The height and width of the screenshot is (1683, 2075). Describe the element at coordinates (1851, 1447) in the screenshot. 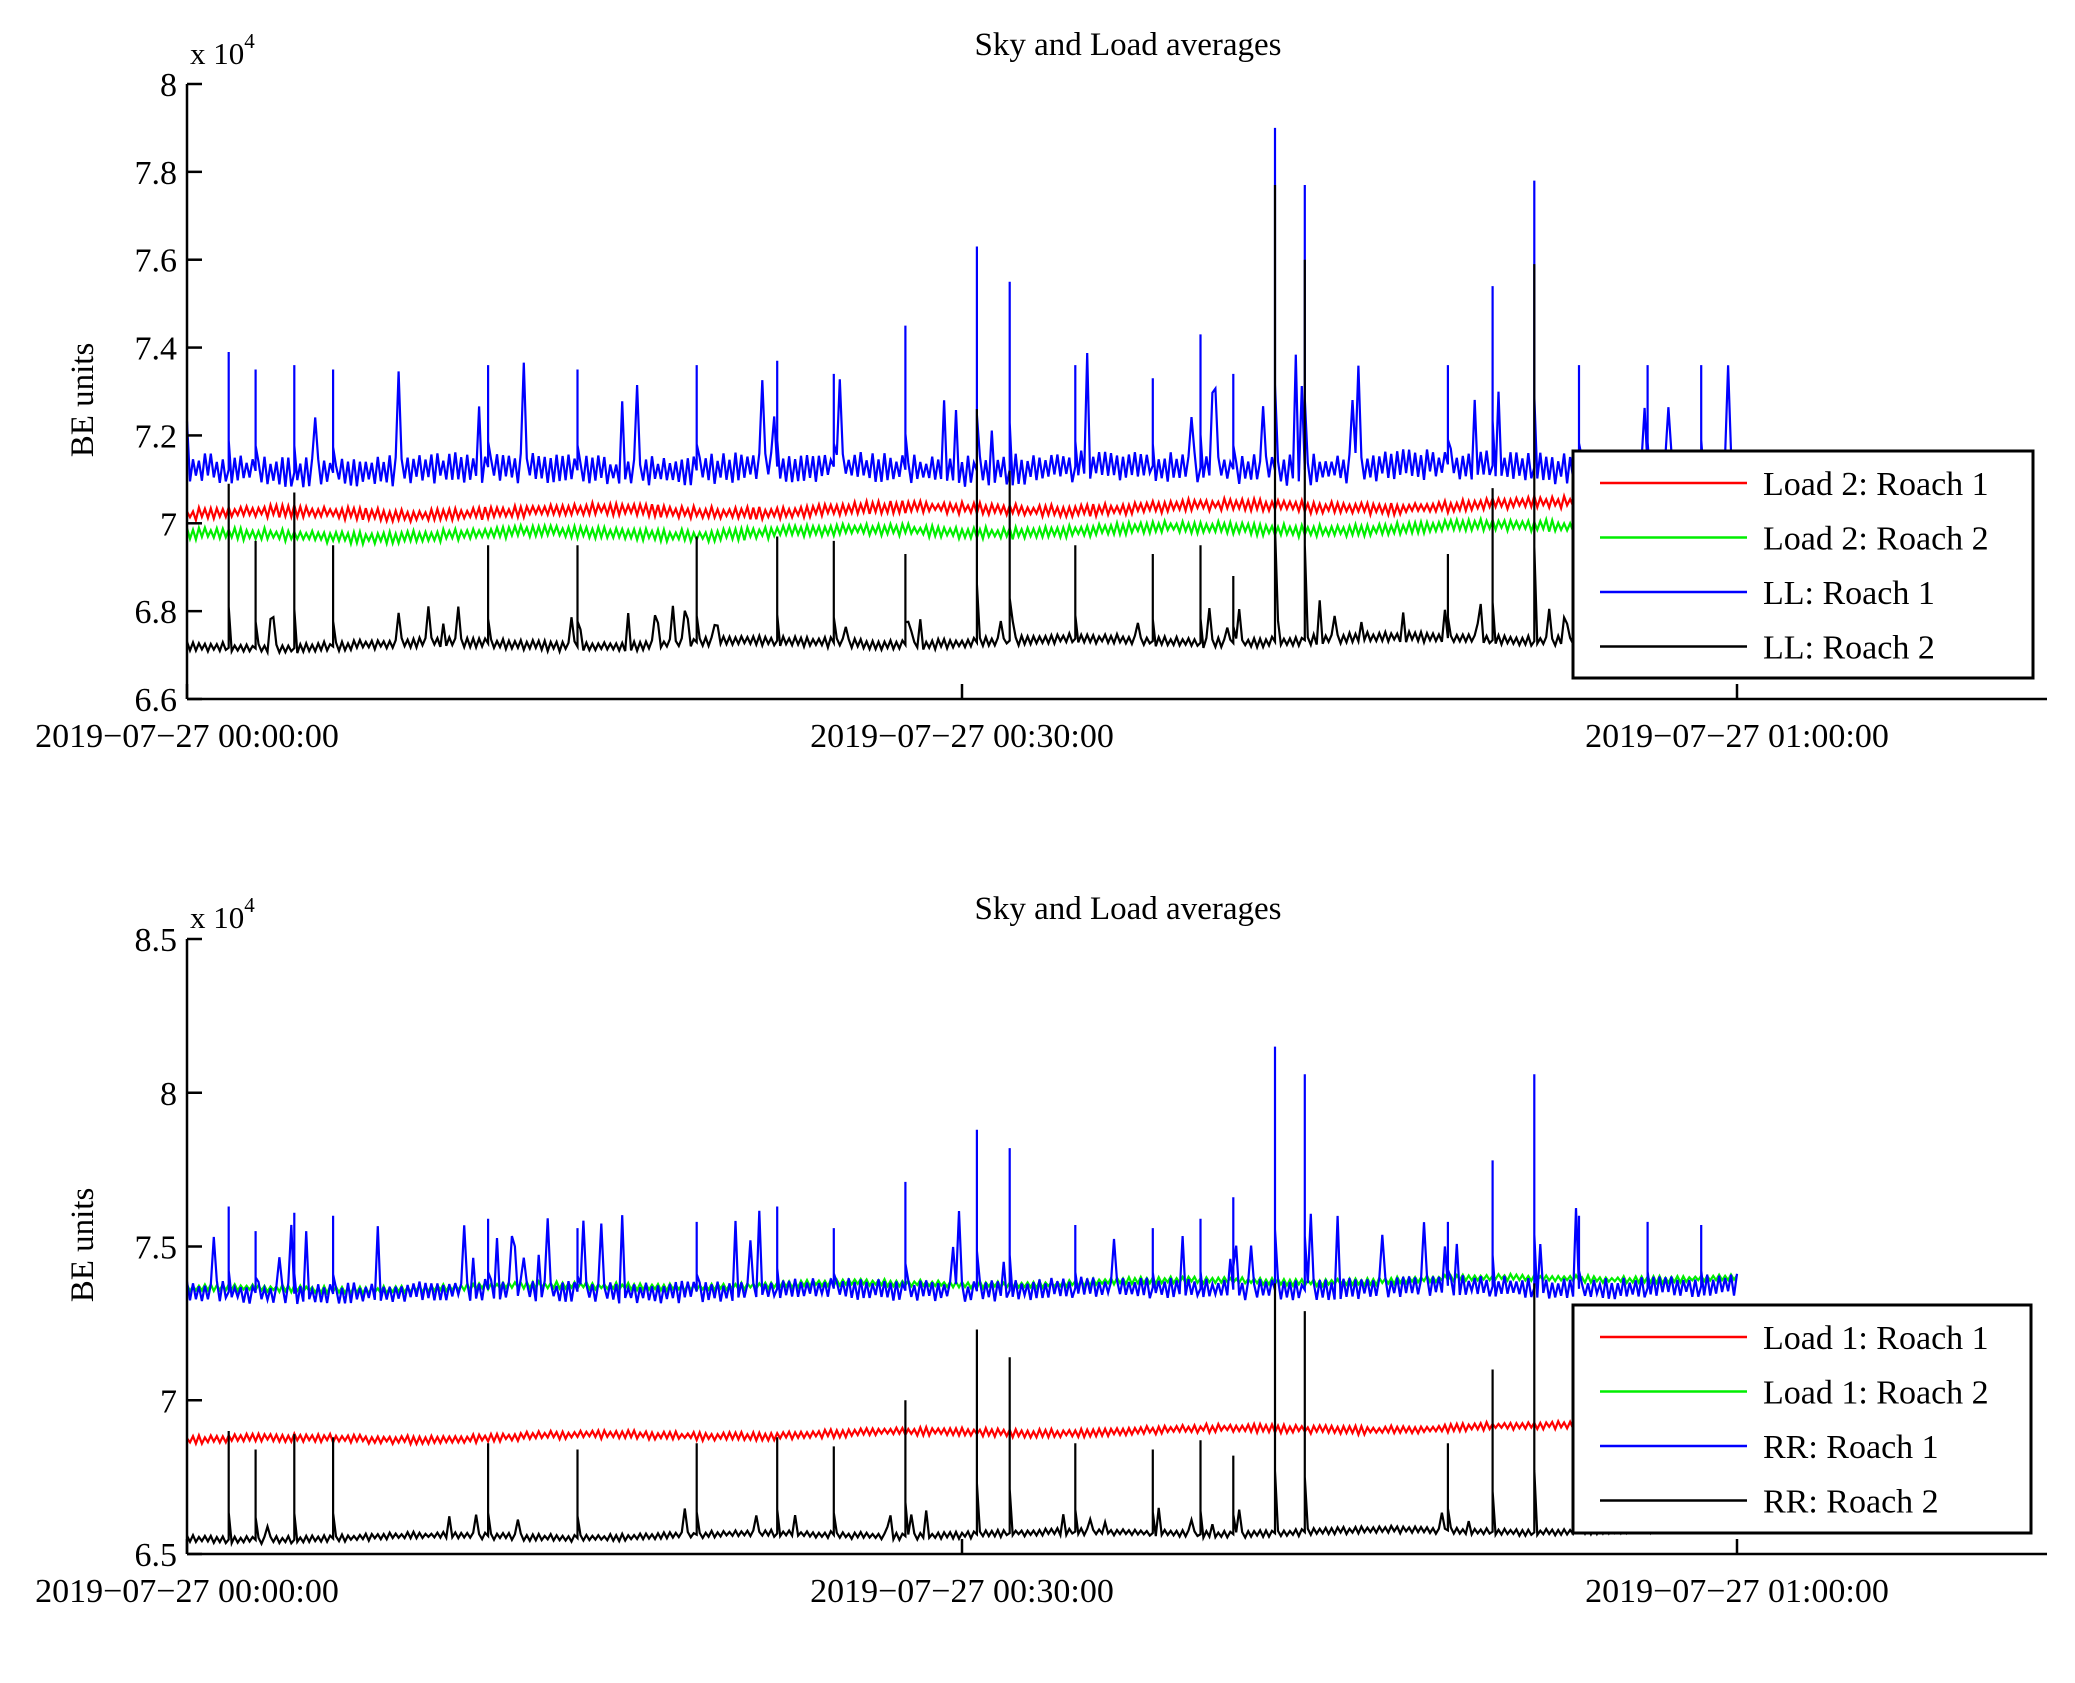

I see `legend-label: RR: Roach 1` at that location.